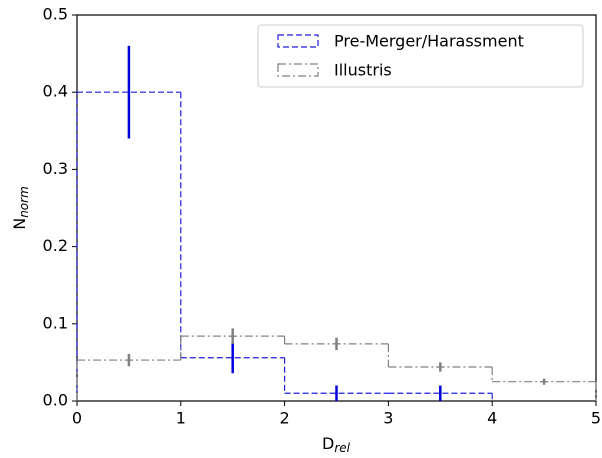 The height and width of the screenshot is (458, 602). I want to click on y-tick-label: 0.0, so click(55, 400).